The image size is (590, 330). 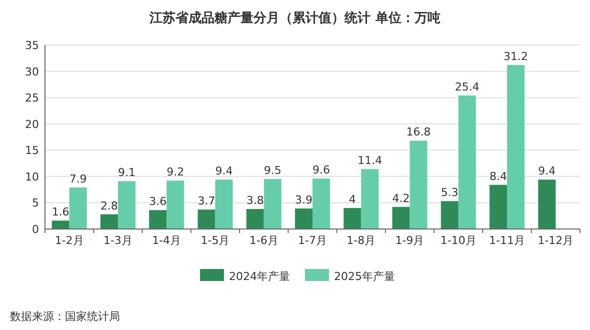 I want to click on data-label: 11.4, so click(x=370, y=161).